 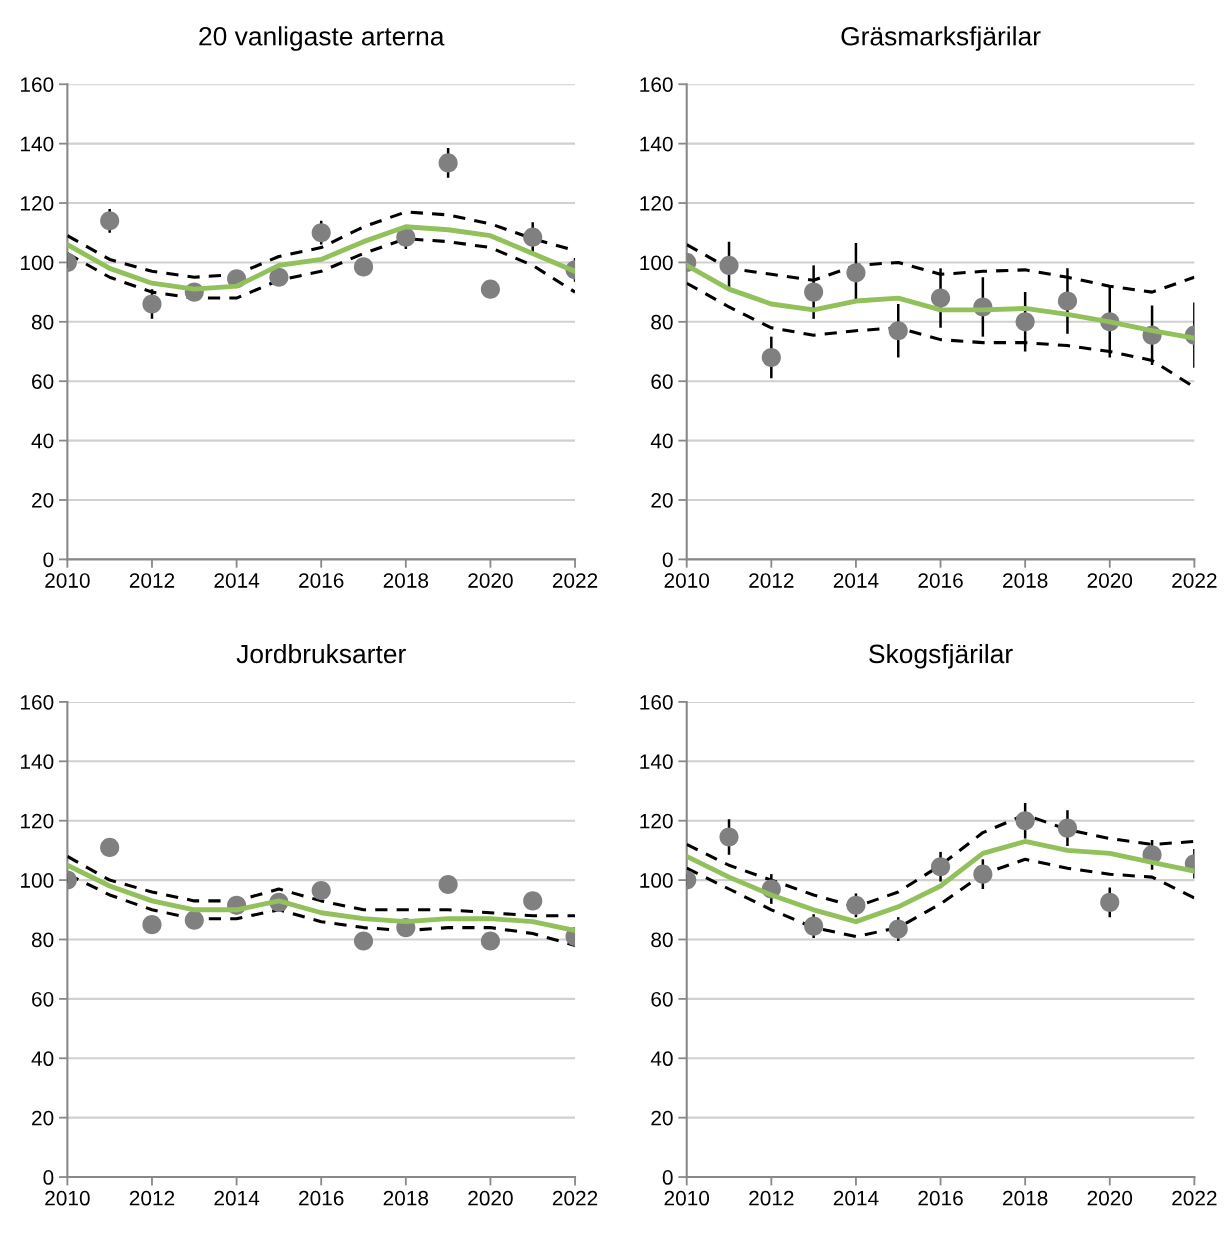 What do you see at coordinates (941, 656) in the screenshot?
I see `chart-title: Skogsfjärilar` at bounding box center [941, 656].